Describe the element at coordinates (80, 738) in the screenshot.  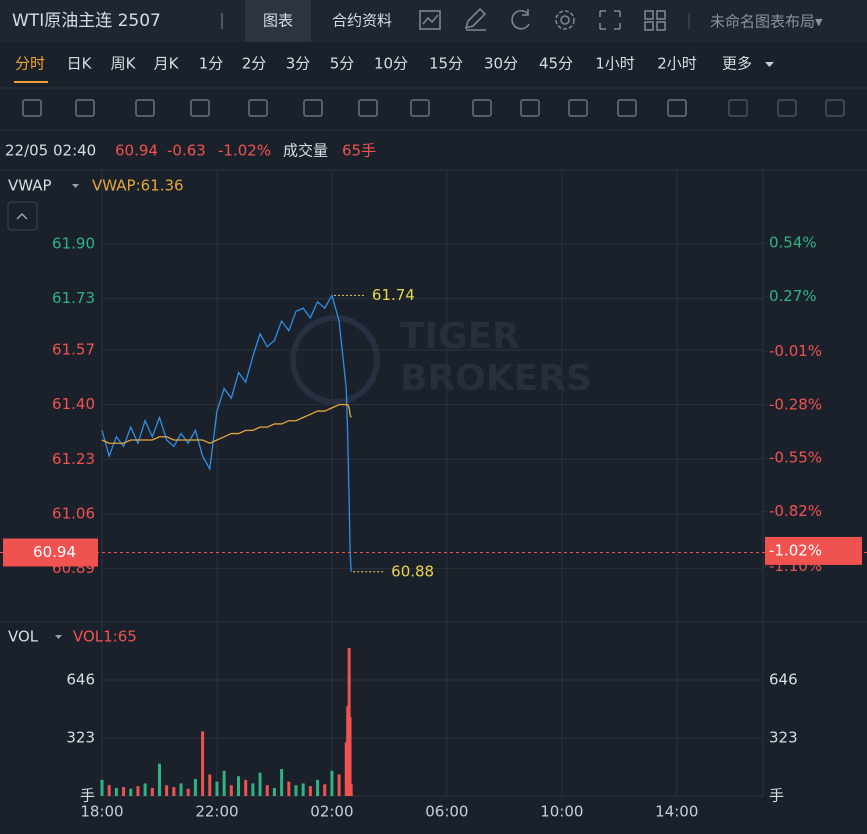
I see `y-tick-label: 323` at that location.